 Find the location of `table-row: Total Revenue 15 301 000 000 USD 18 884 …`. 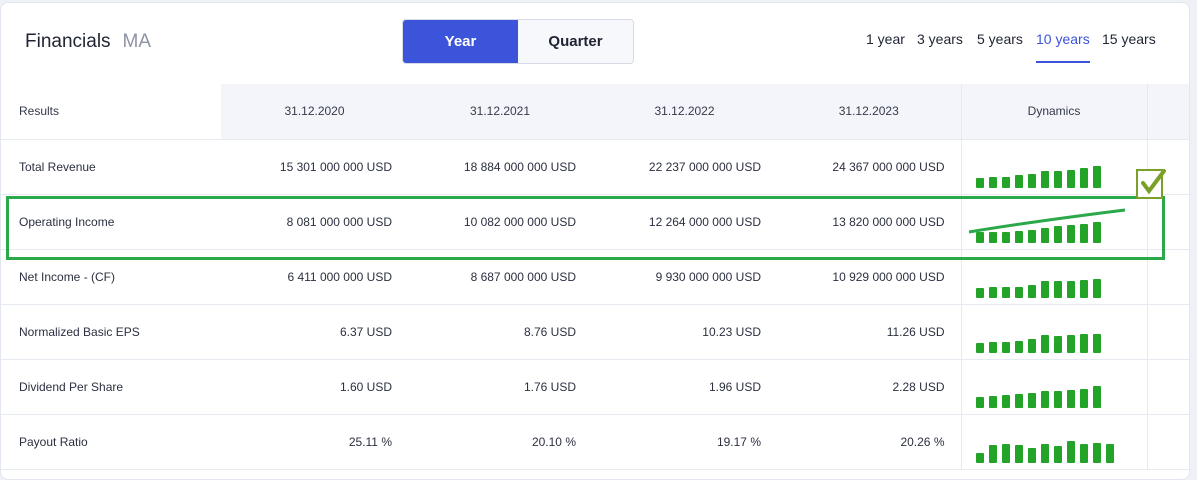

table-row: Total Revenue 15 301 000 000 USD 18 884 … is located at coordinates (595, 167).